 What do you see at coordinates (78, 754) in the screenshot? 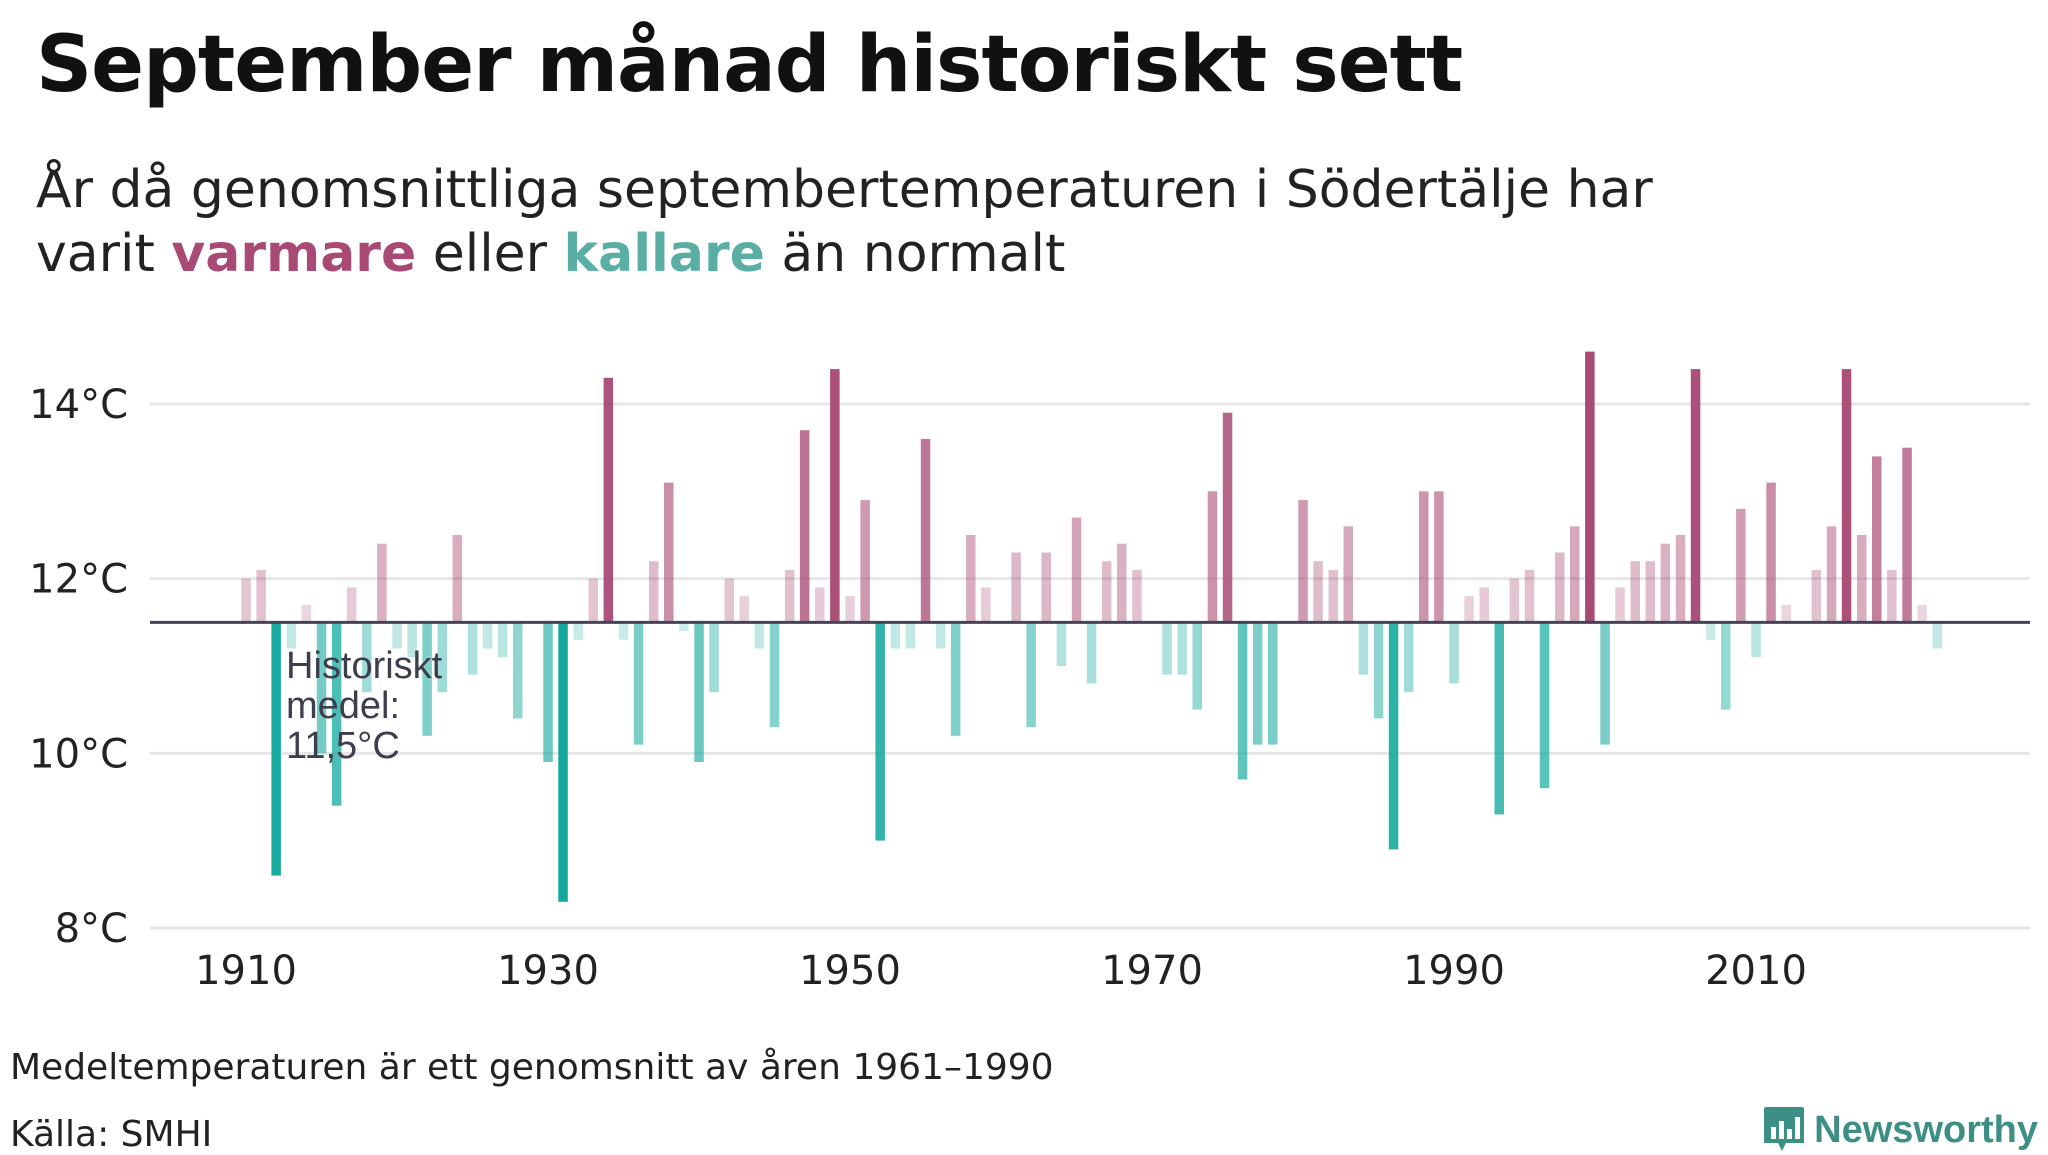
I see `y-tick-label: 10°C` at bounding box center [78, 754].